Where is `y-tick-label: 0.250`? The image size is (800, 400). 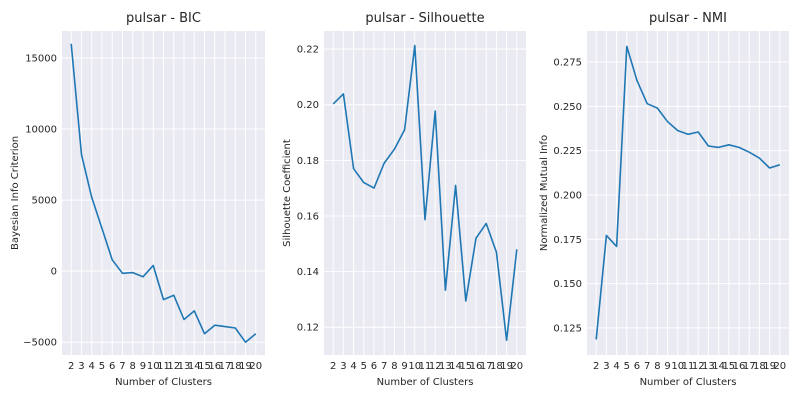
y-tick-label: 0.250 is located at coordinates (567, 107).